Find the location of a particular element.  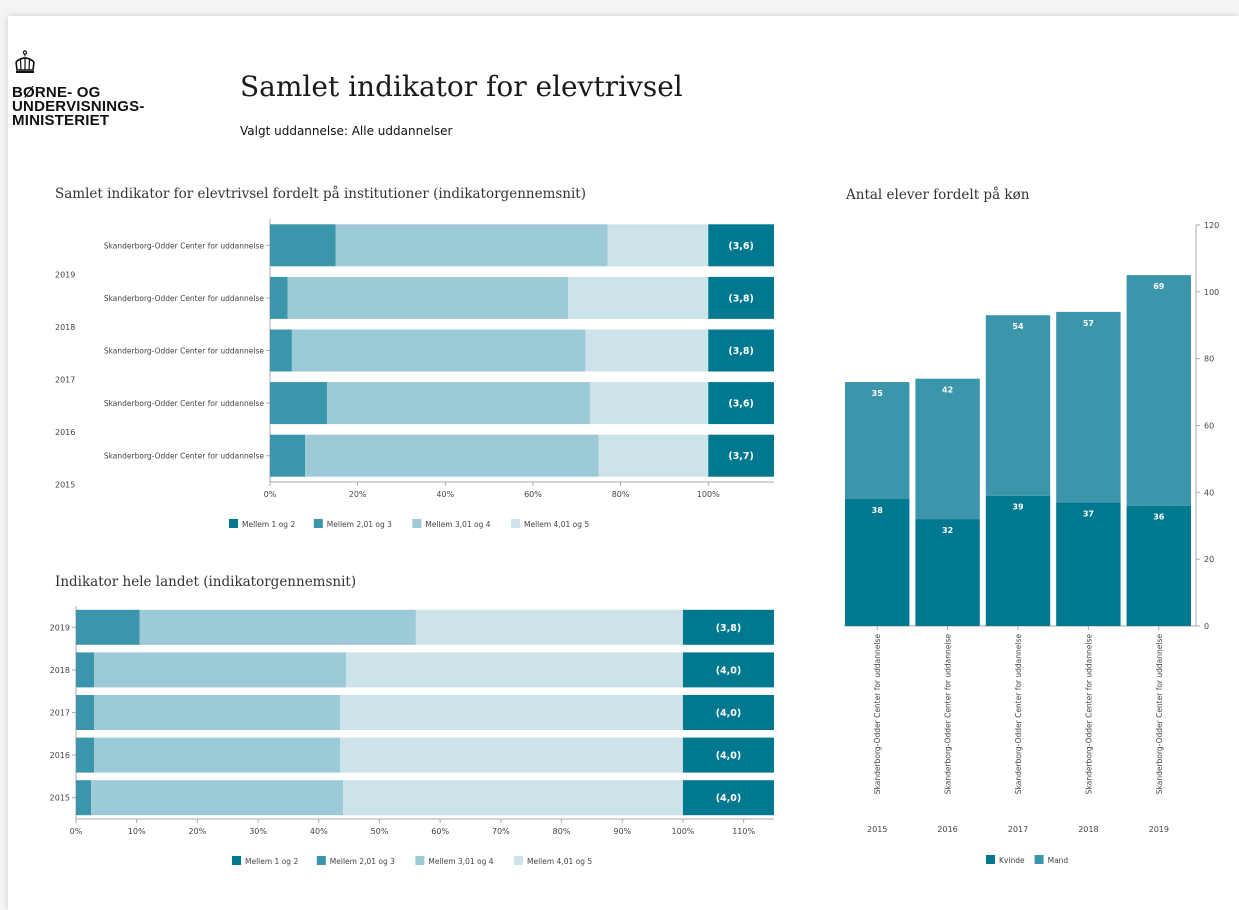

data-label: 69 is located at coordinates (1159, 286).